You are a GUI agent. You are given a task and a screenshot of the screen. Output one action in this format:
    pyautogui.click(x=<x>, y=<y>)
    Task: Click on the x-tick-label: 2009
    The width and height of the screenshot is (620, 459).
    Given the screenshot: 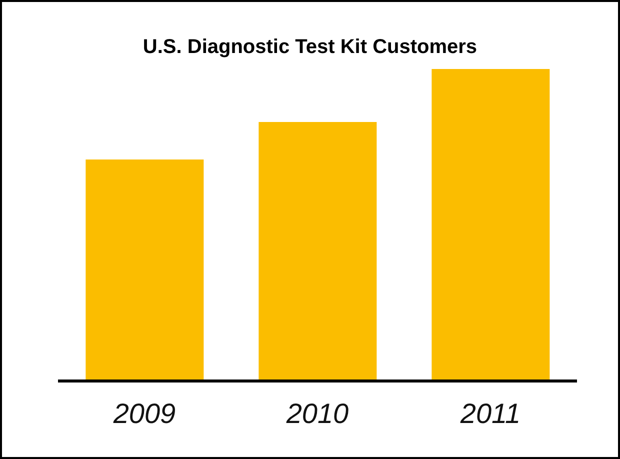 What is the action you would take?
    pyautogui.click(x=144, y=413)
    